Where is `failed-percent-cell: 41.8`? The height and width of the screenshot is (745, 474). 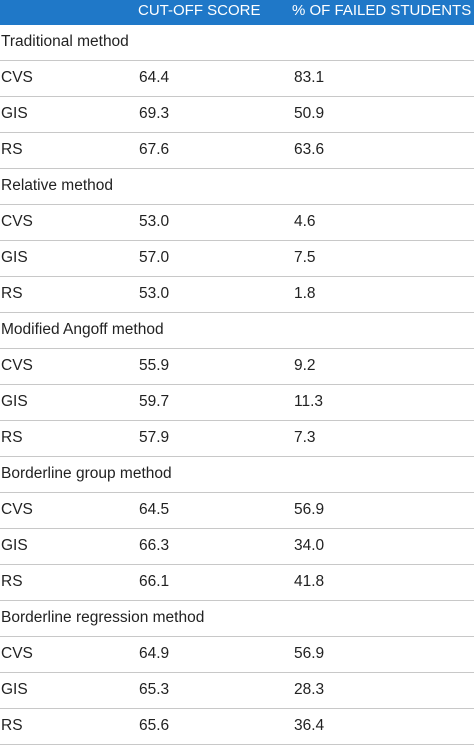
failed-percent-cell: 41.8 is located at coordinates (309, 581).